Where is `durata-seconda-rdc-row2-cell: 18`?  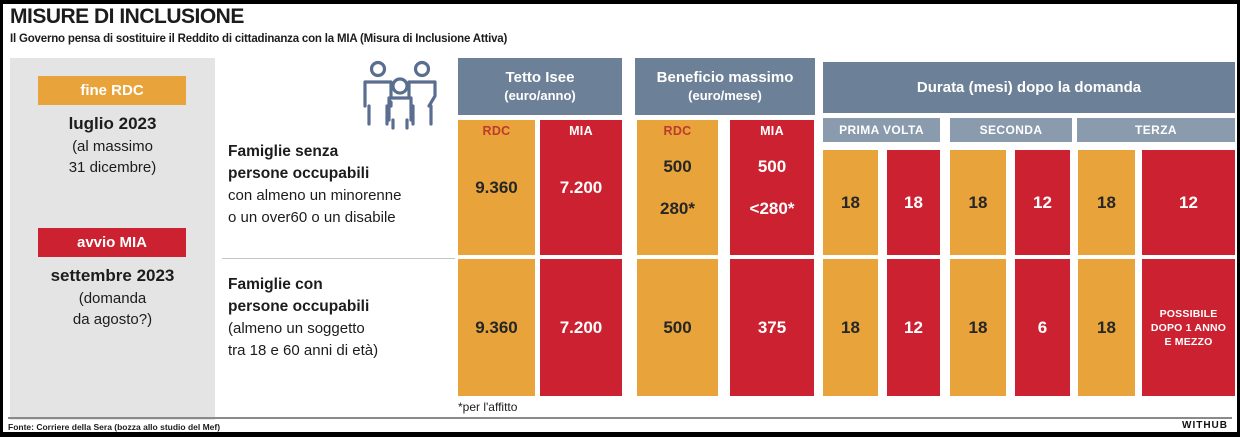 durata-seconda-rdc-row2-cell: 18 is located at coordinates (978, 327).